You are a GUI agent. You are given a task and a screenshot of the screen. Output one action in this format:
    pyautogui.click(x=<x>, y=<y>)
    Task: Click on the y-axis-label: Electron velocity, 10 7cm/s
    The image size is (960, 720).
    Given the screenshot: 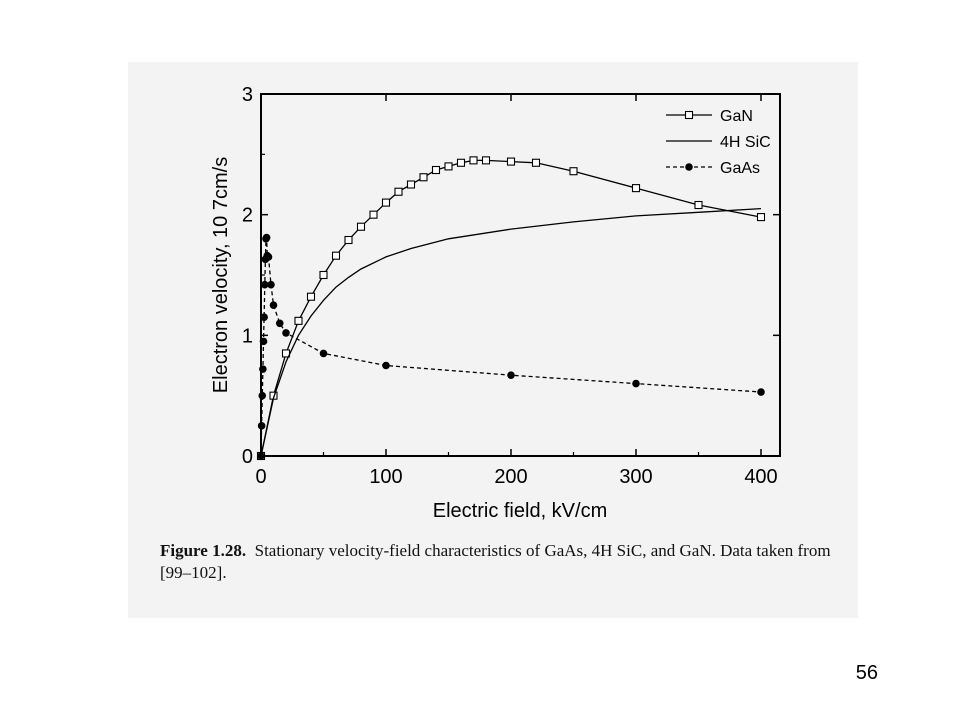 What is the action you would take?
    pyautogui.click(x=221, y=275)
    